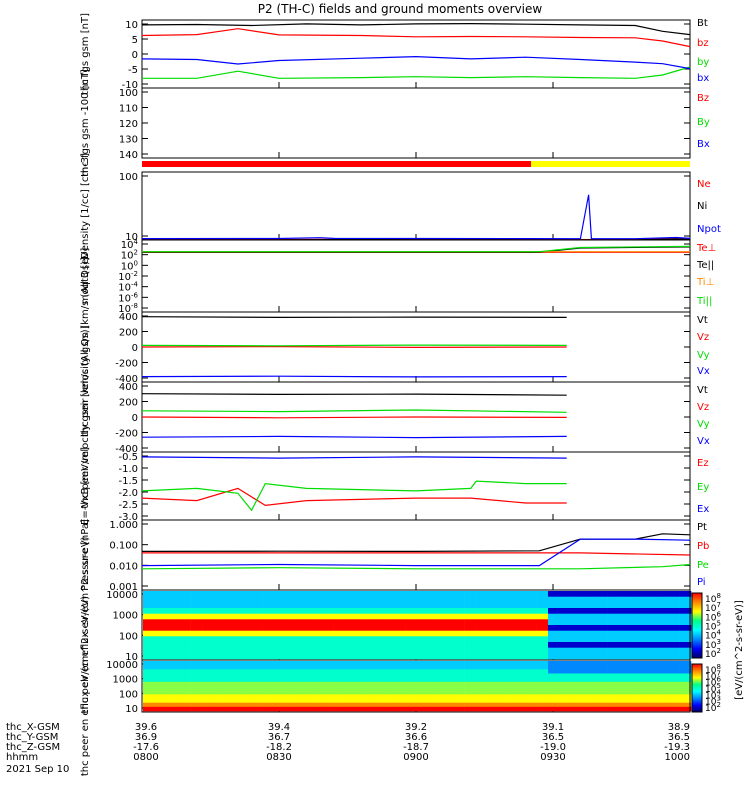 The height and width of the screenshot is (804, 750). What do you see at coordinates (416, 249) in the screenshot?
I see `series-line-ti` at bounding box center [416, 249].